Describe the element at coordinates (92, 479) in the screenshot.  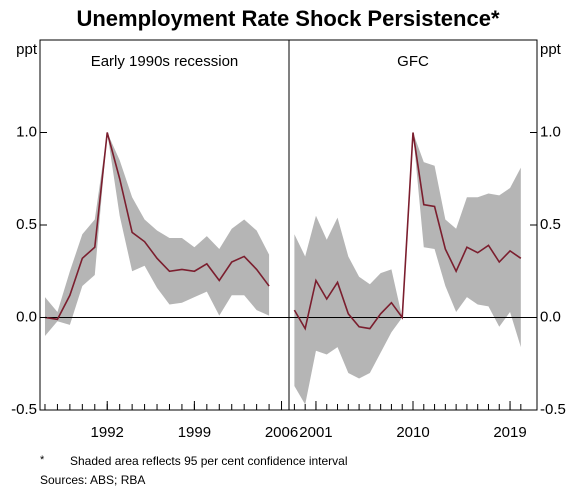
I see `sources: Sources: ABS; RBA` at that location.